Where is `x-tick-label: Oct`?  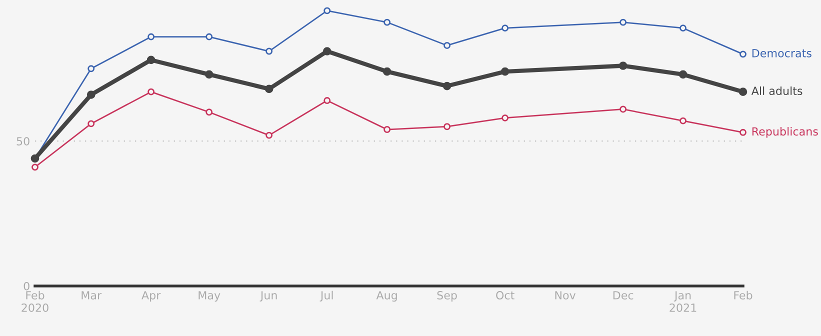
x-tick-label: Oct is located at coordinates (505, 295).